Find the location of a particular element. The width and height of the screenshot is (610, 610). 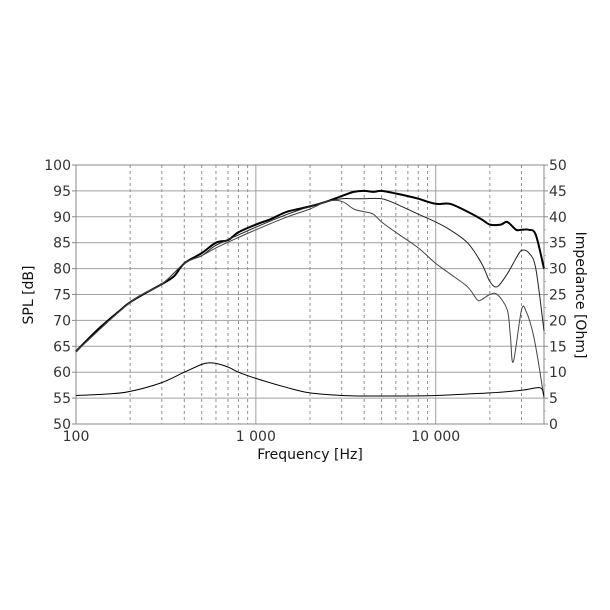

y2-tick-label: 10 is located at coordinates (558, 373).